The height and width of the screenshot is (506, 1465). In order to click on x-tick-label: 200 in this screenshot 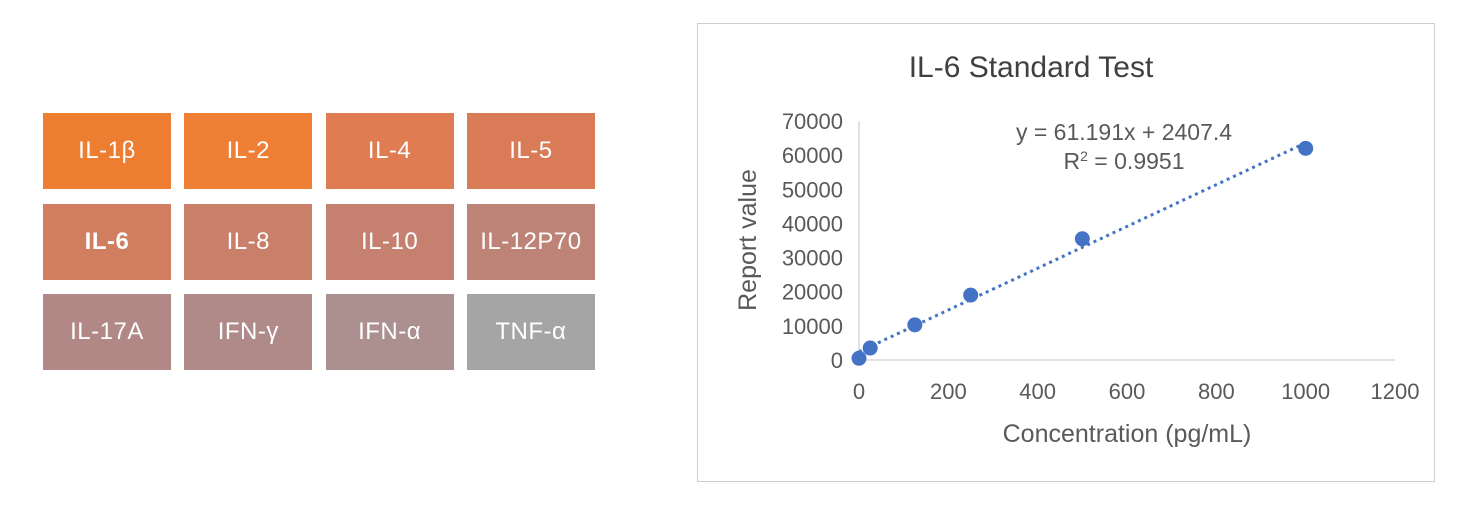, I will do `click(948, 391)`.